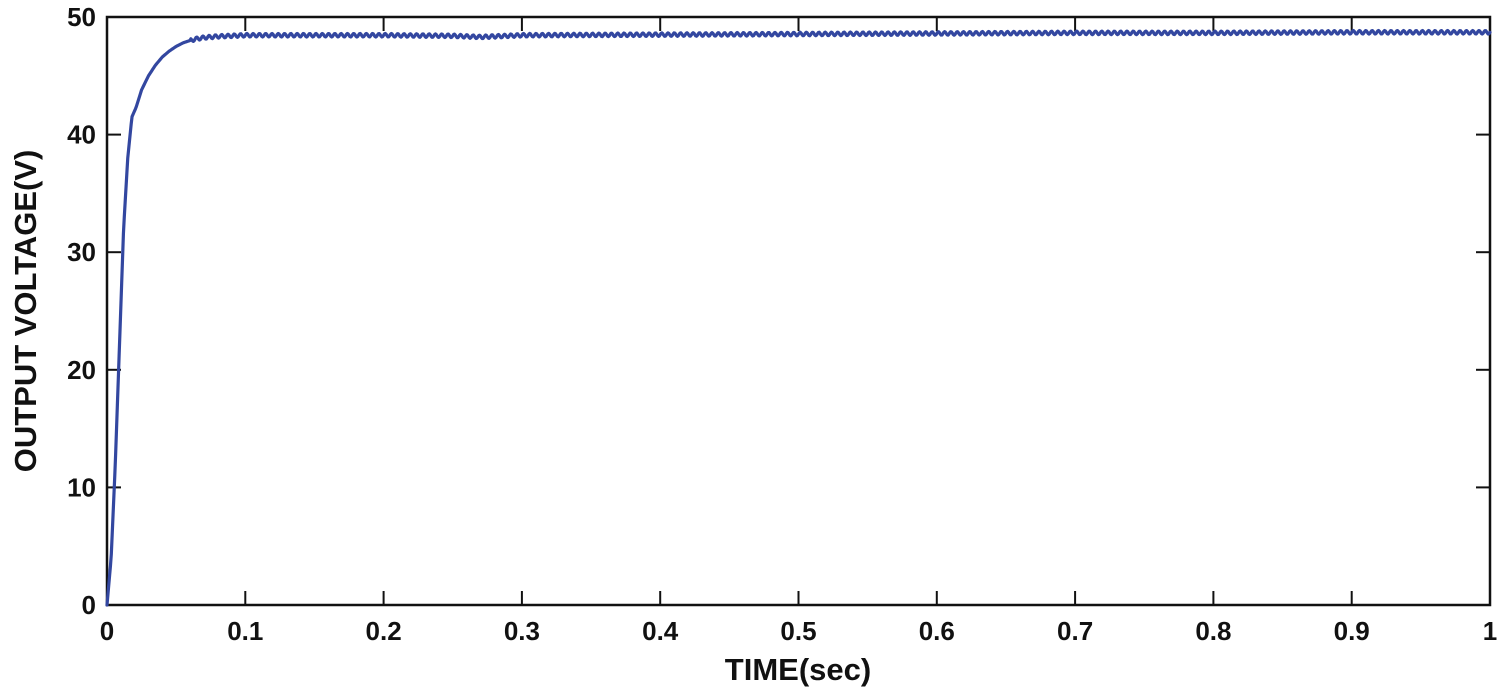 This screenshot has width=1500, height=694. I want to click on x-tick-label: 0.1, so click(245, 631).